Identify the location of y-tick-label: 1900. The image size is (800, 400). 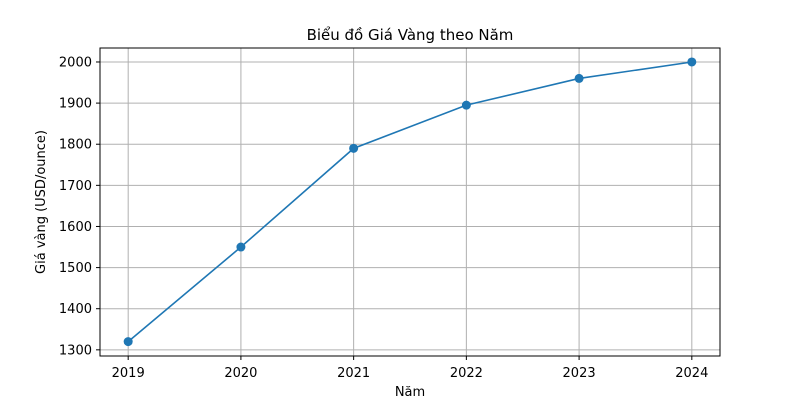
(75, 104).